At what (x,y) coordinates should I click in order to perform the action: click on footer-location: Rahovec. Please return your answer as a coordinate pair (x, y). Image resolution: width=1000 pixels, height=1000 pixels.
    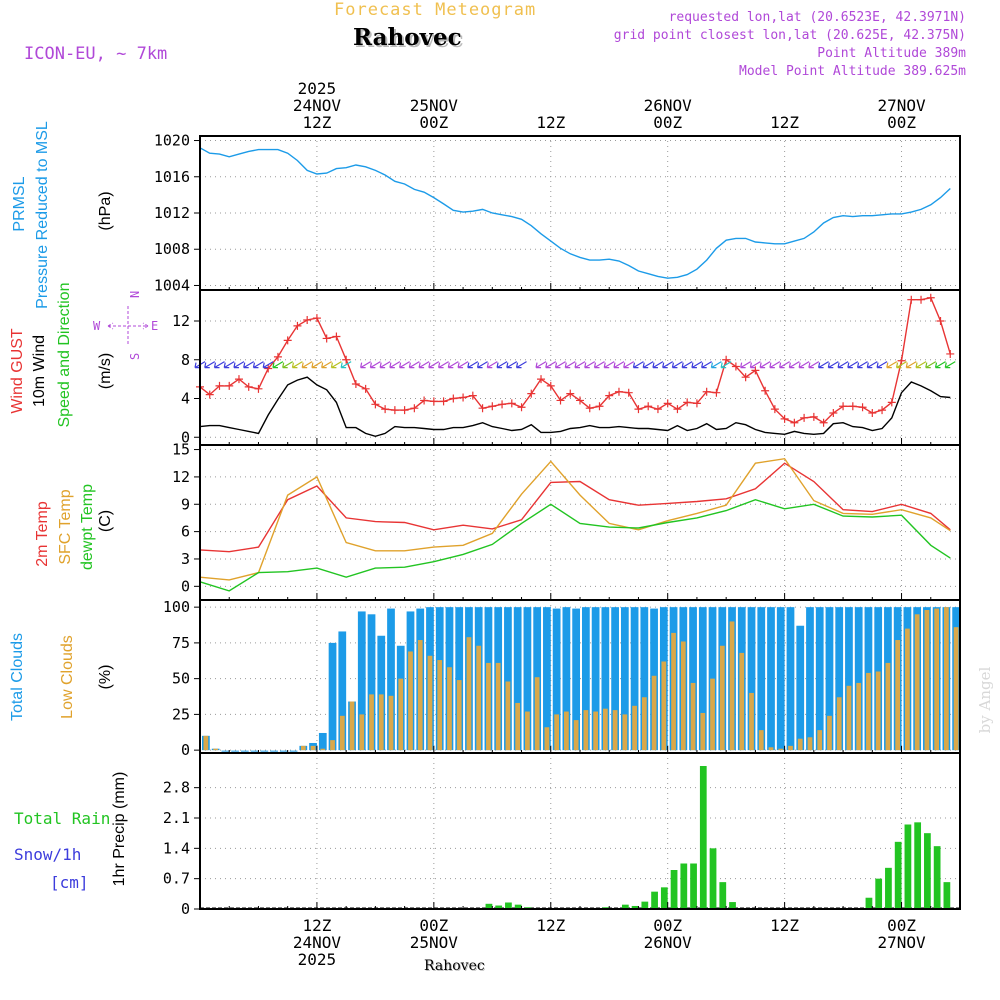
    Looking at the image, I should click on (454, 966).